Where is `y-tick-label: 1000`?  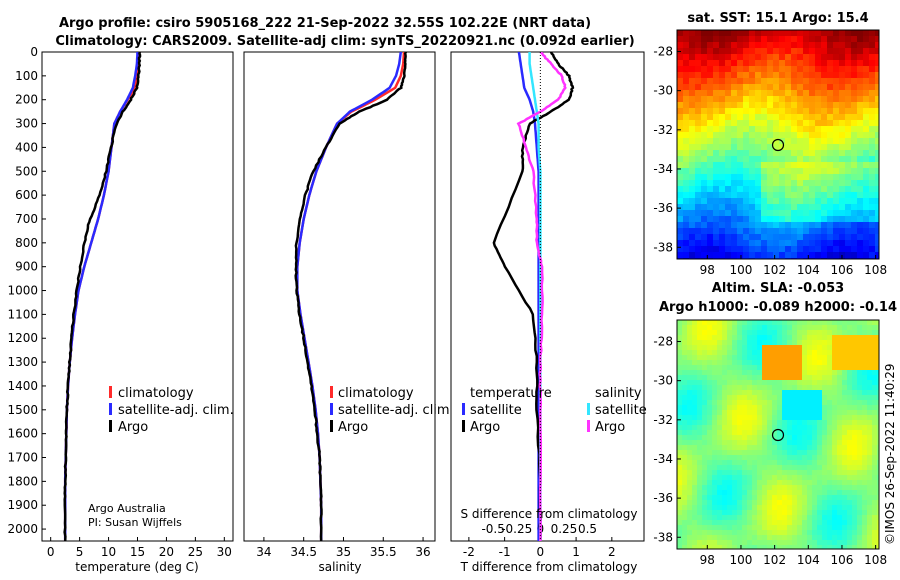
y-tick-label: 1000 is located at coordinates (22, 291).